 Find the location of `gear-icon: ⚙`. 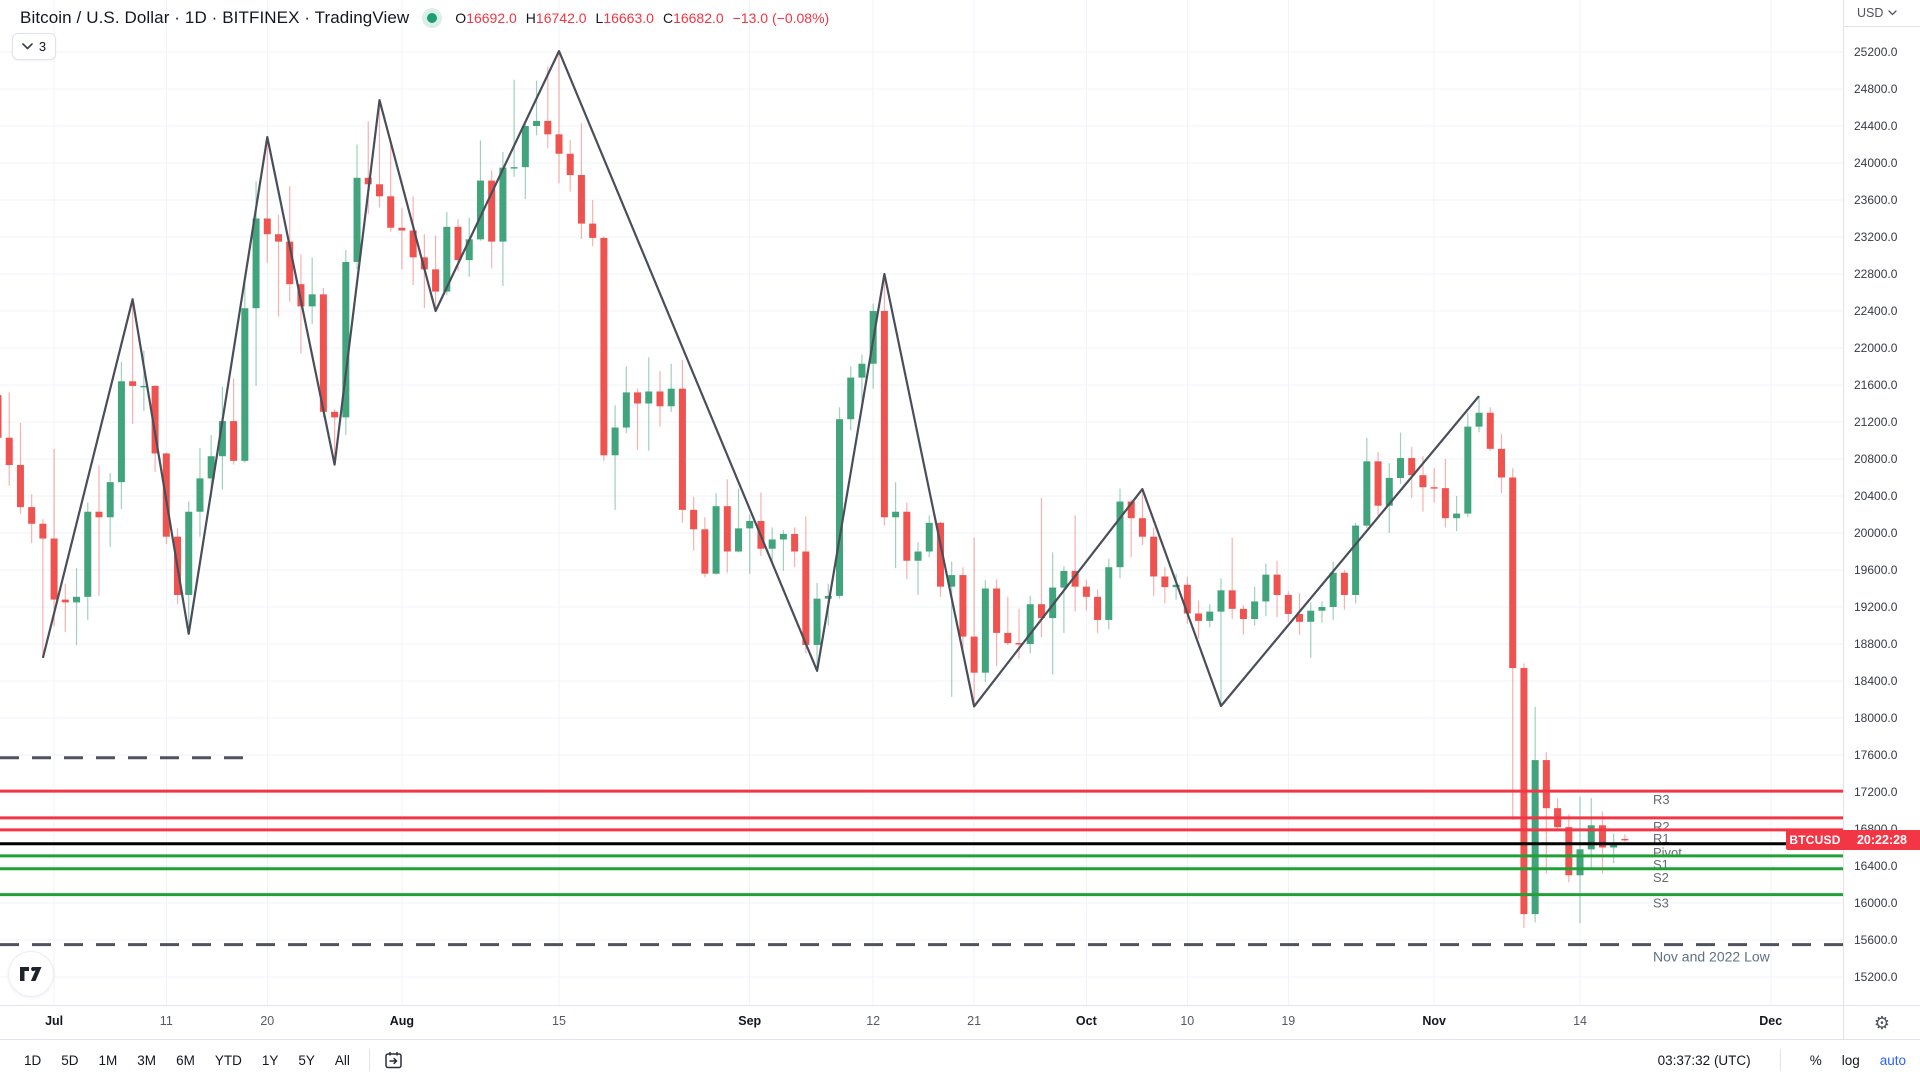

gear-icon: ⚙ is located at coordinates (1882, 1022).